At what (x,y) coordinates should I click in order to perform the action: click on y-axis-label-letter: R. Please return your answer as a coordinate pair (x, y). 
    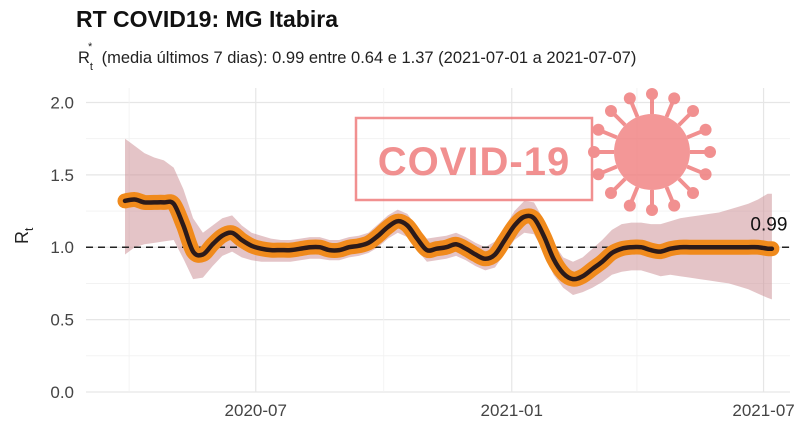
    Looking at the image, I should click on (22, 237).